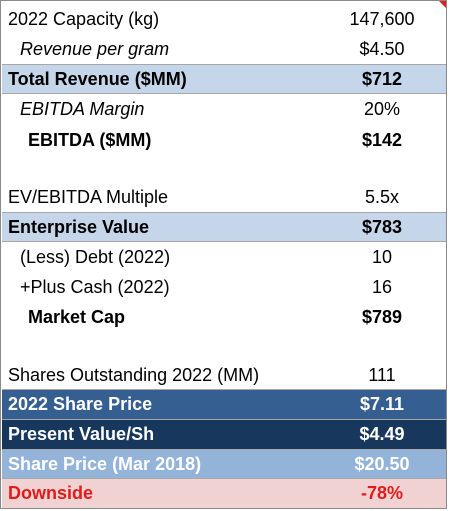  I want to click on row-label: 2022 Share Price, so click(80, 404).